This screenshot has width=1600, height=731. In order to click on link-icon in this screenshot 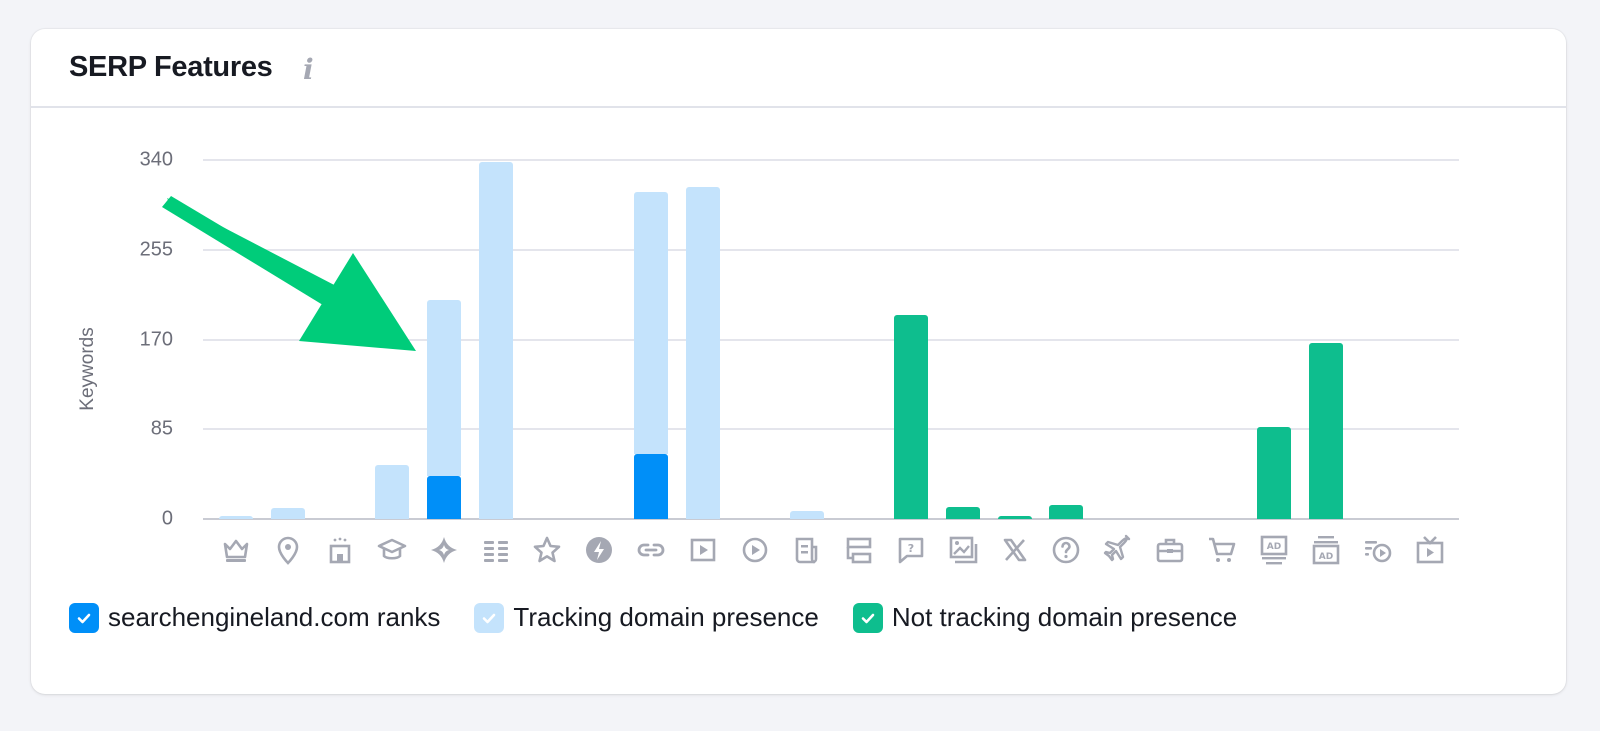, I will do `click(651, 550)`.